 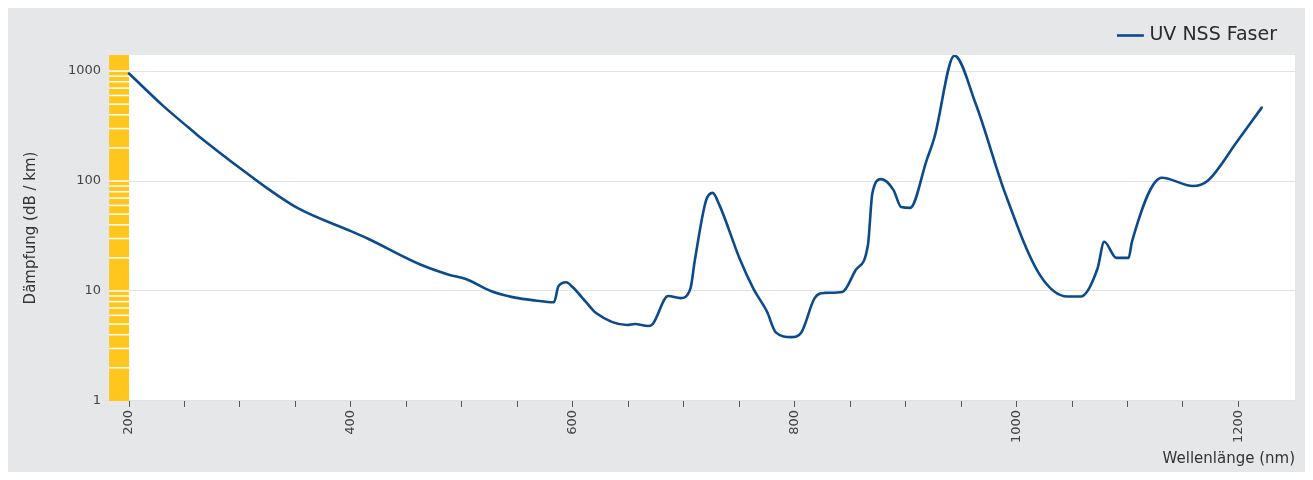 I want to click on x-tick-label: 1000, so click(x=1015, y=426).